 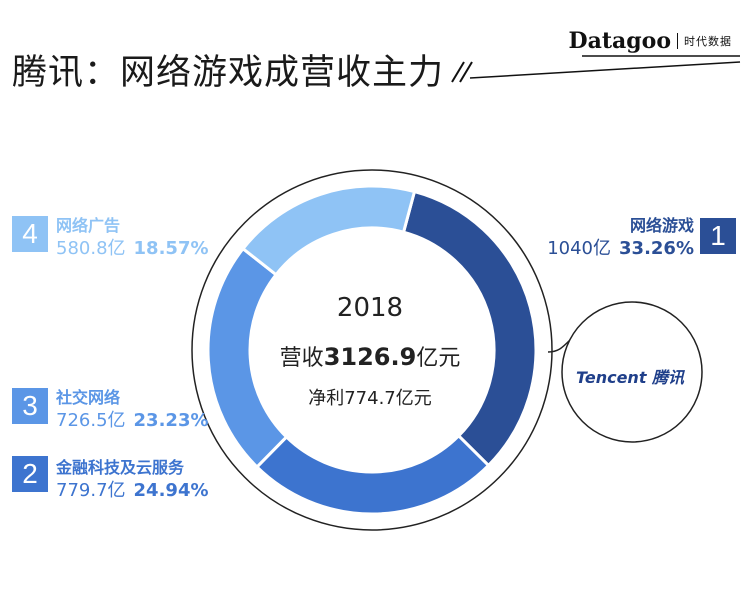 I want to click on brand-name: Datagoo, so click(x=619, y=41).